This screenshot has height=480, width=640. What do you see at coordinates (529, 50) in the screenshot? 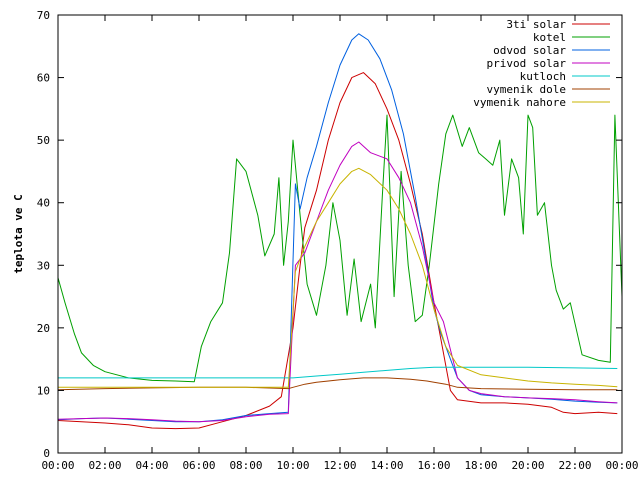
I see `legend-label: odvod solar` at bounding box center [529, 50].